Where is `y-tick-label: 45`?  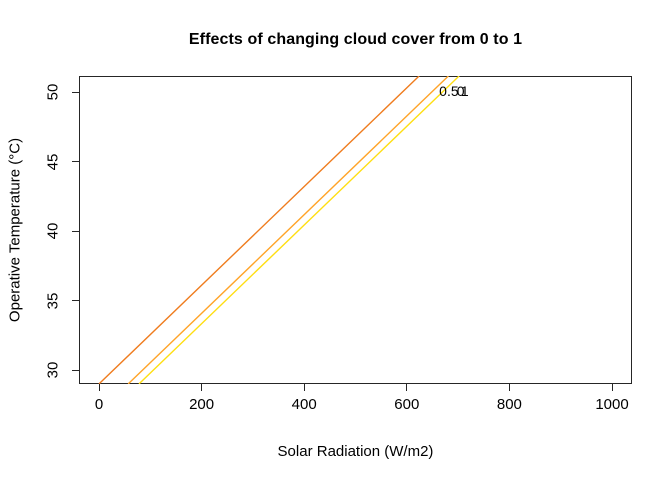
y-tick-label: 45 is located at coordinates (53, 161).